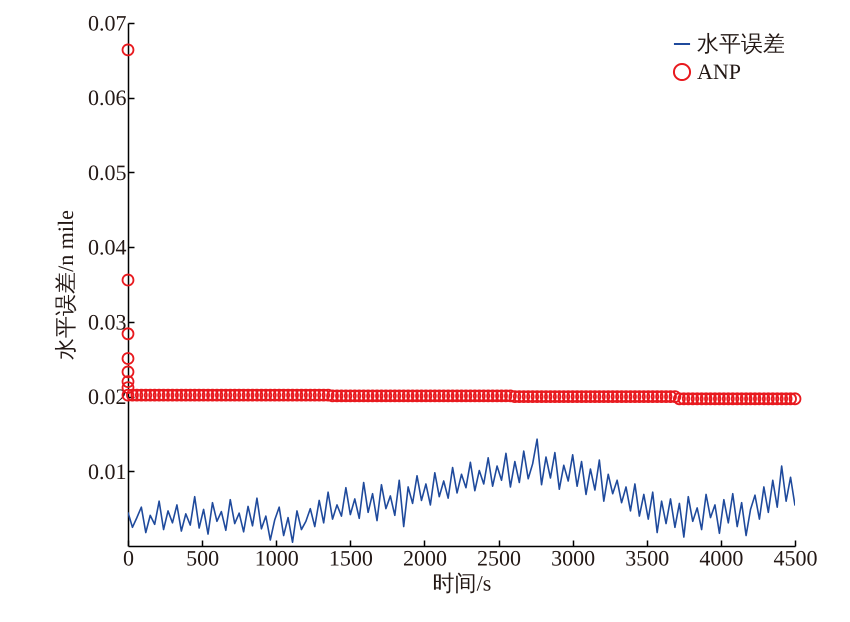 The width and height of the screenshot is (850, 622). I want to click on y-tick-label: 0.05, so click(107, 172).